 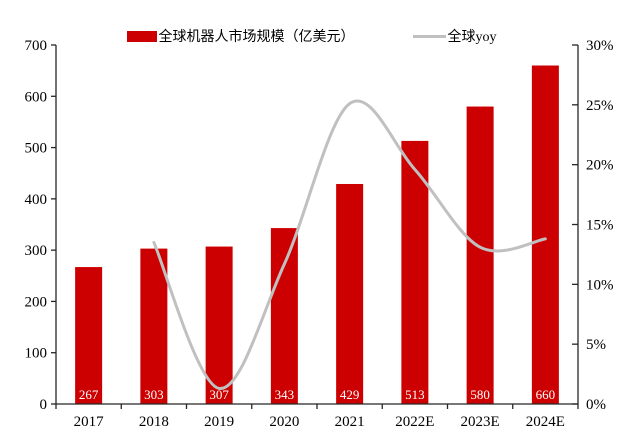 I want to click on bar-2018, so click(x=154, y=326).